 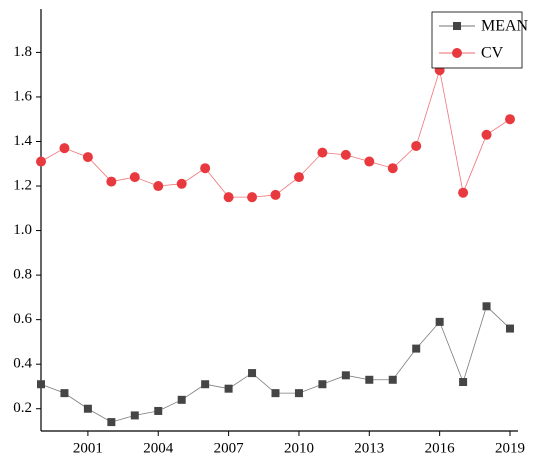 What do you see at coordinates (505, 26) in the screenshot?
I see `legend-label: MEAN` at bounding box center [505, 26].